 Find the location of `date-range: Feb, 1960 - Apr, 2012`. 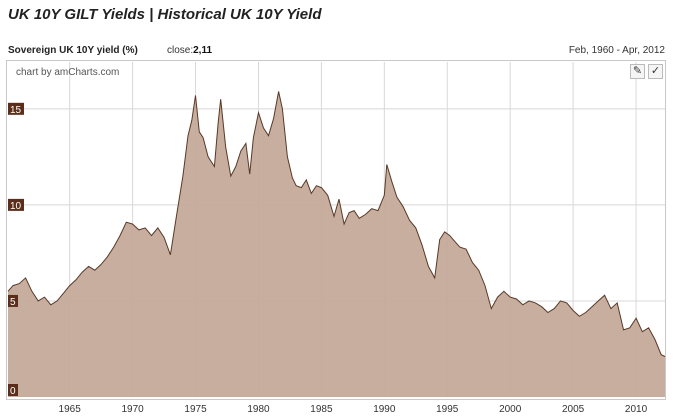

date-range: Feb, 1960 - Apr, 2012 is located at coordinates (616, 50).